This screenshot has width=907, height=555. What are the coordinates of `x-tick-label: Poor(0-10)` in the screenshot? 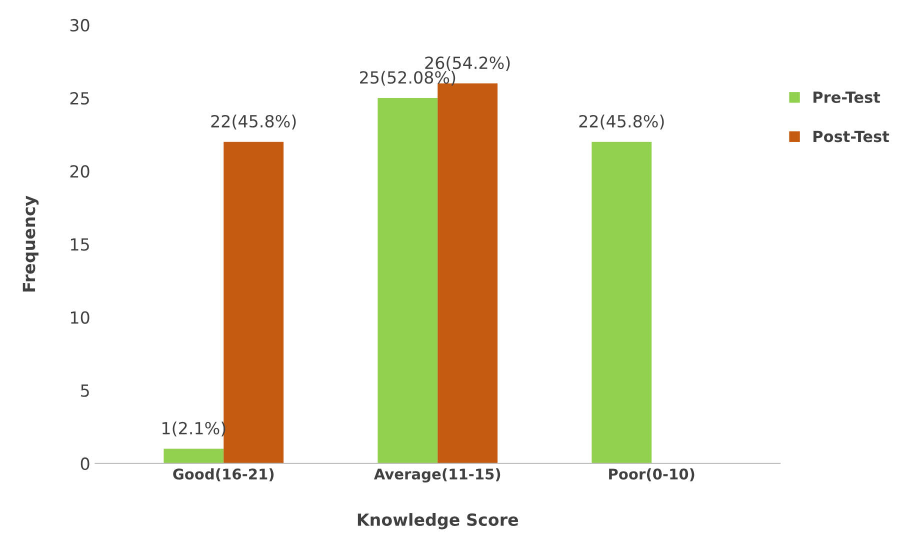 It's located at (651, 475).